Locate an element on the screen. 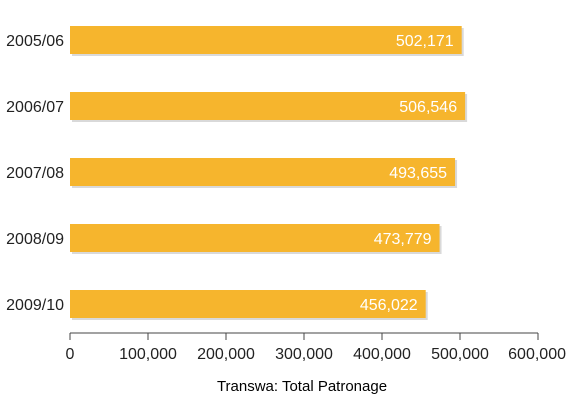 This screenshot has width=572, height=412. category-labels-layer: 2005/06 2006/07 2007/08 2008/09 2009/10 is located at coordinates (35, 173).